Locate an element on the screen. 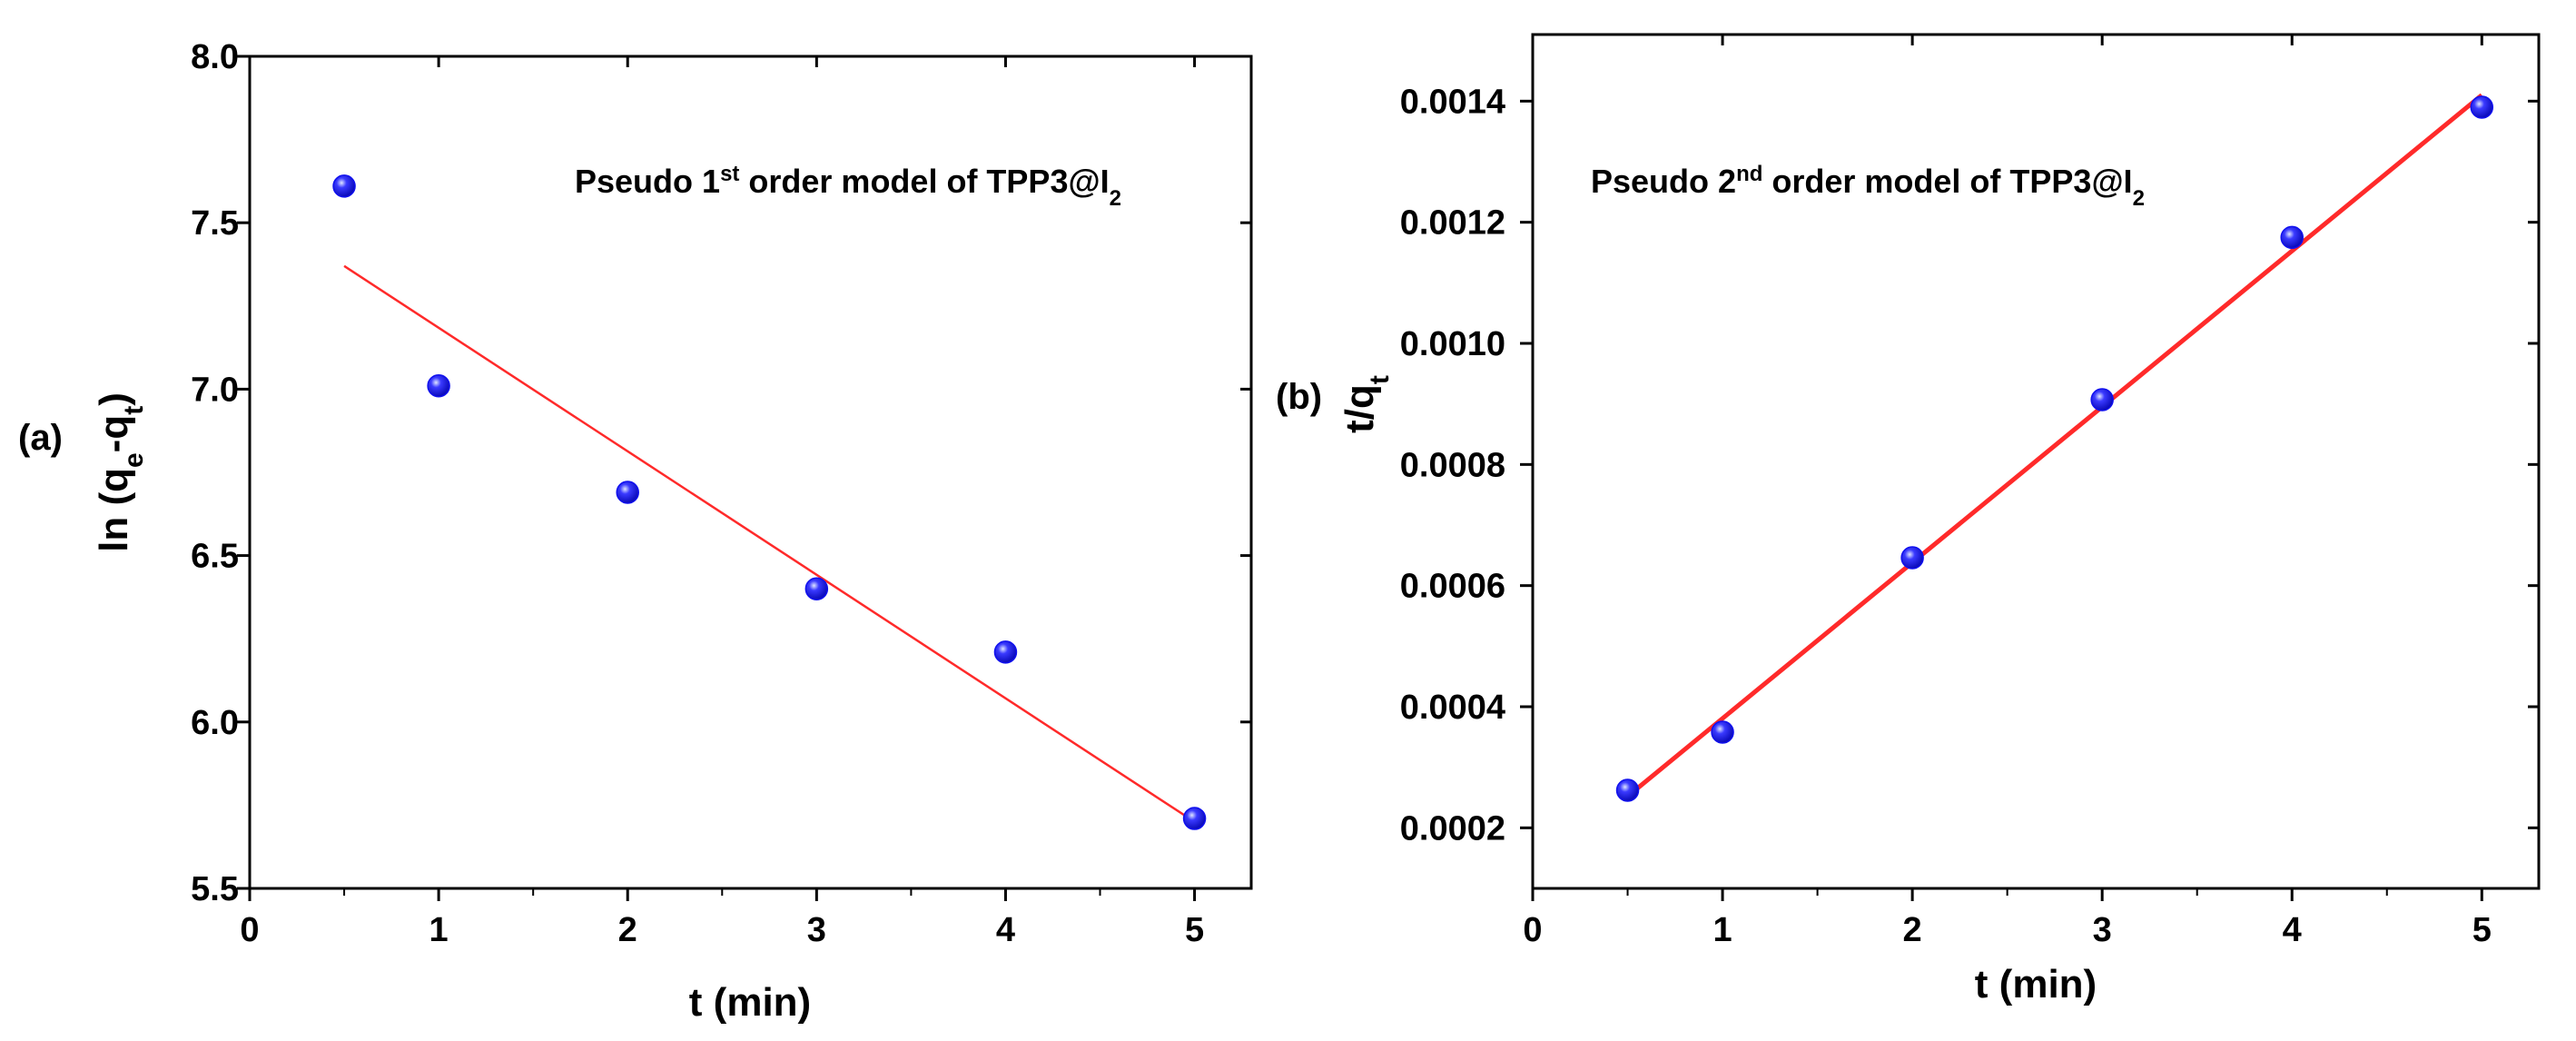  panel-a-y-tick-label: 5.5 is located at coordinates (215, 889).